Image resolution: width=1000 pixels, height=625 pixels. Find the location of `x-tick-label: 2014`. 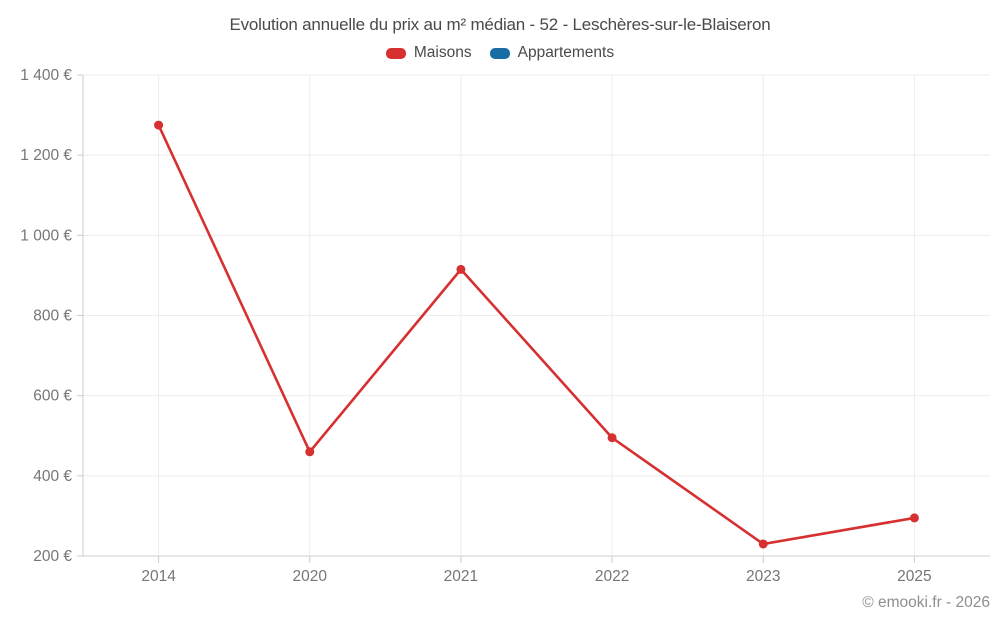

x-tick-label: 2014 is located at coordinates (158, 576).